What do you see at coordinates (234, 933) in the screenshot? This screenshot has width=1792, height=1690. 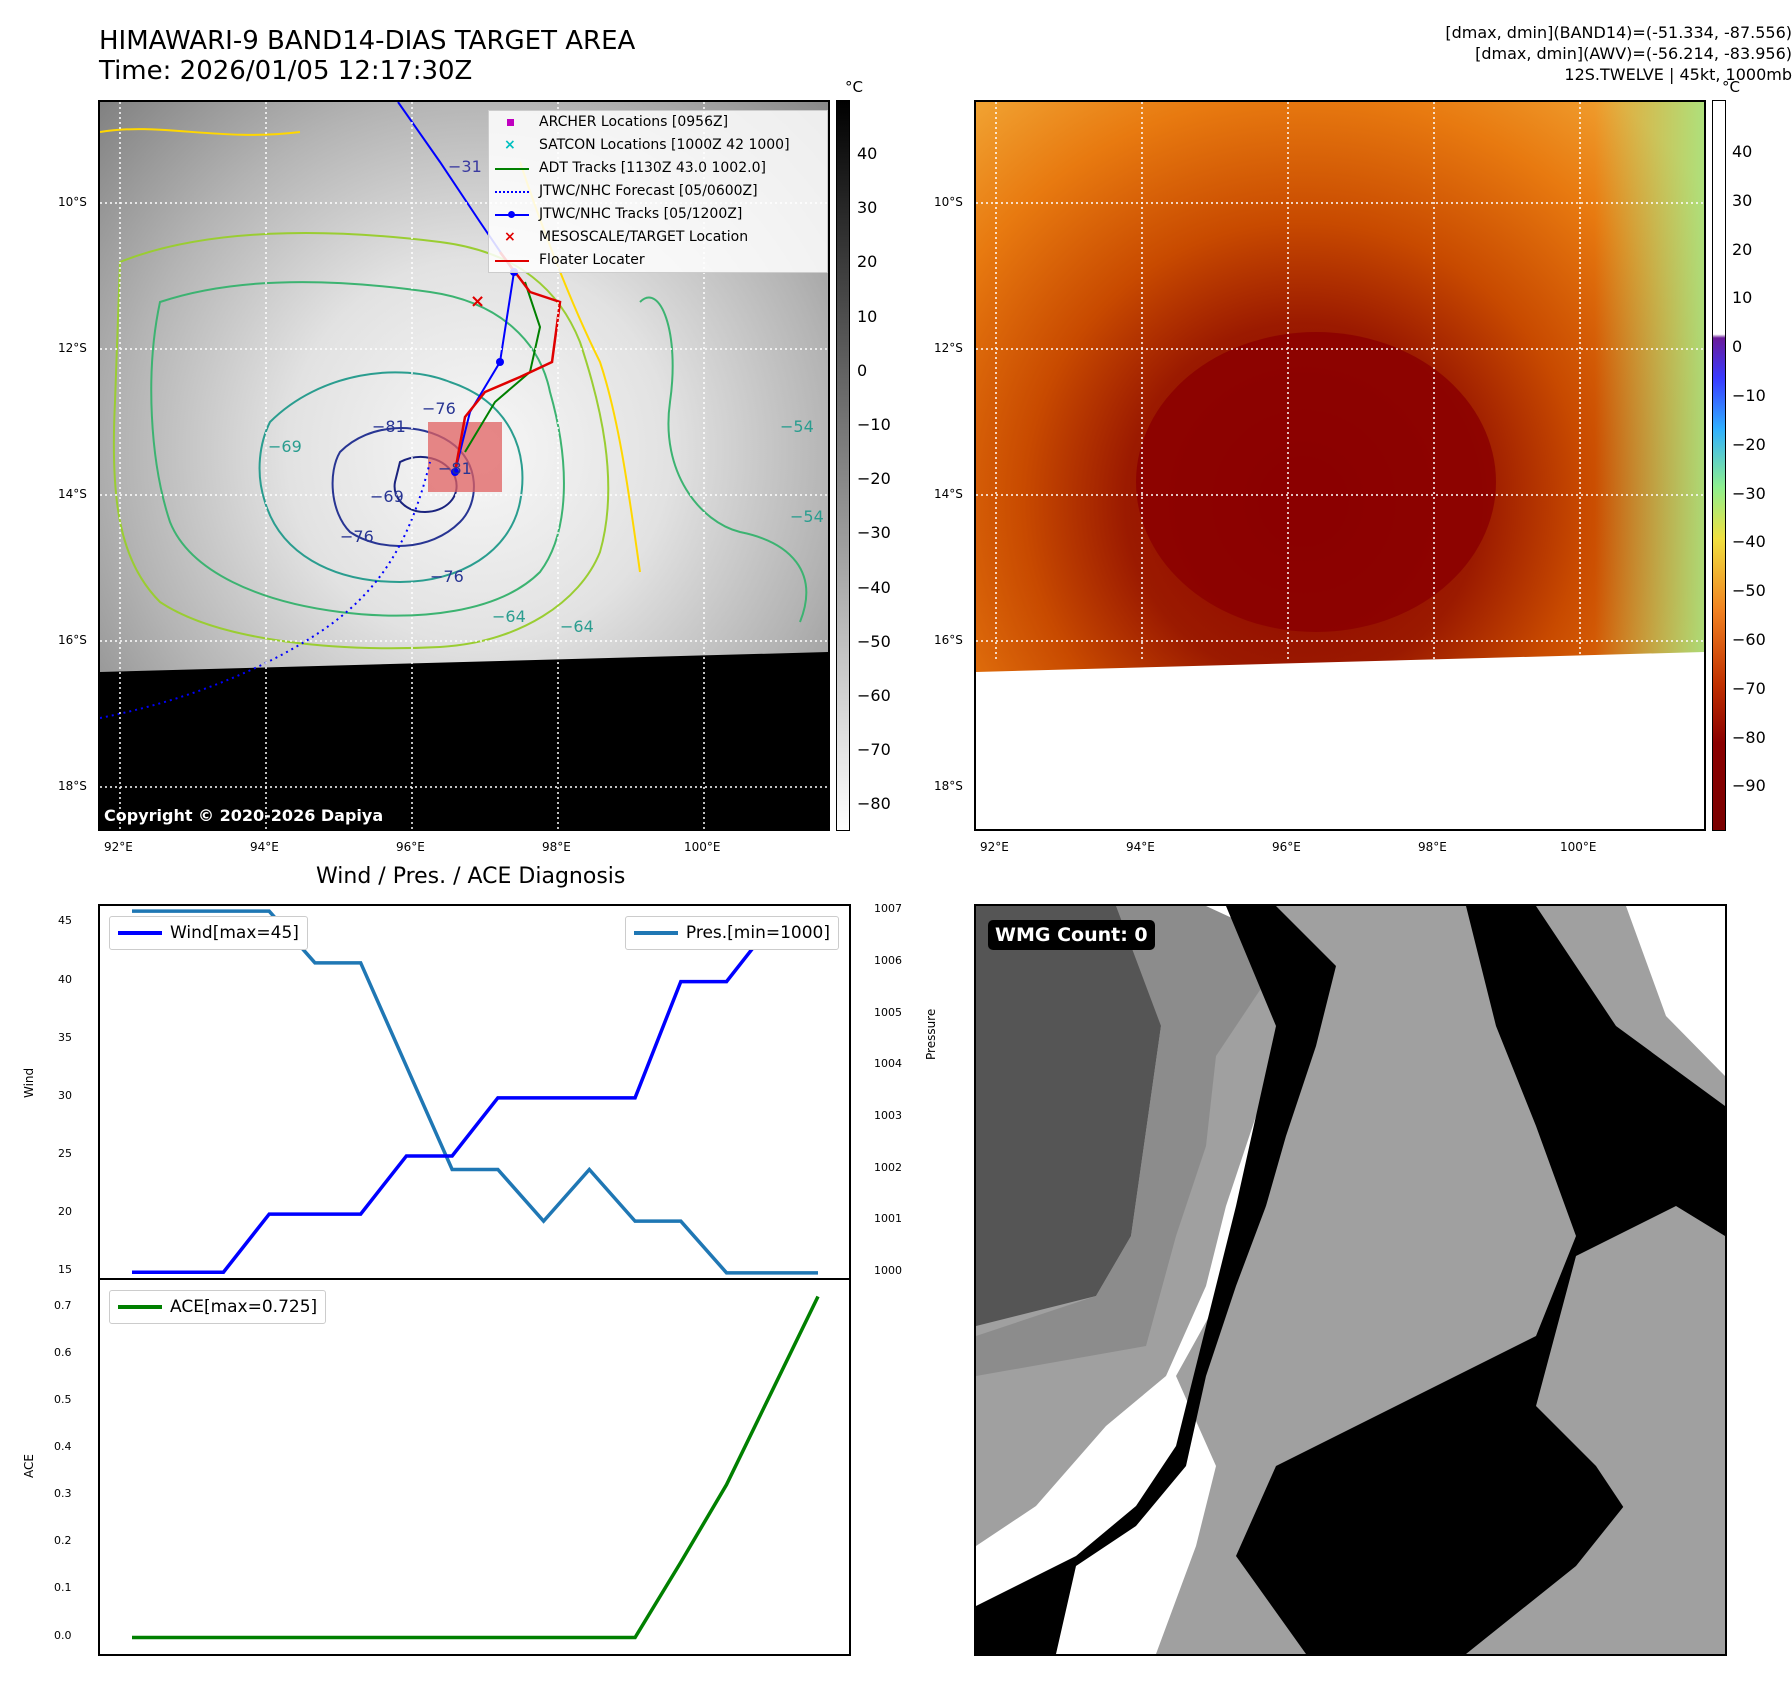 I see `wind-legend-label: Wind[max=45]` at bounding box center [234, 933].